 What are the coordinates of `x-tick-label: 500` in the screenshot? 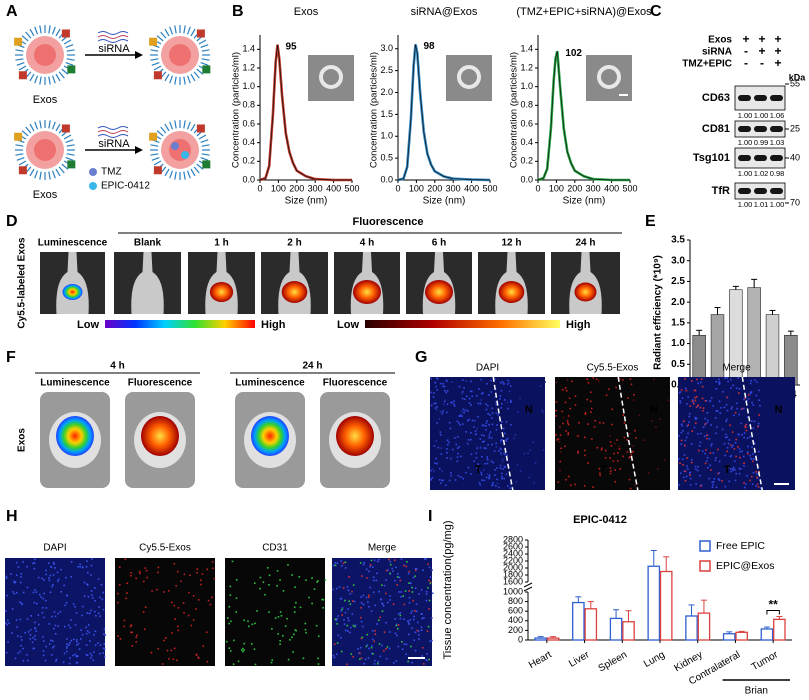 It's located at (629, 188).